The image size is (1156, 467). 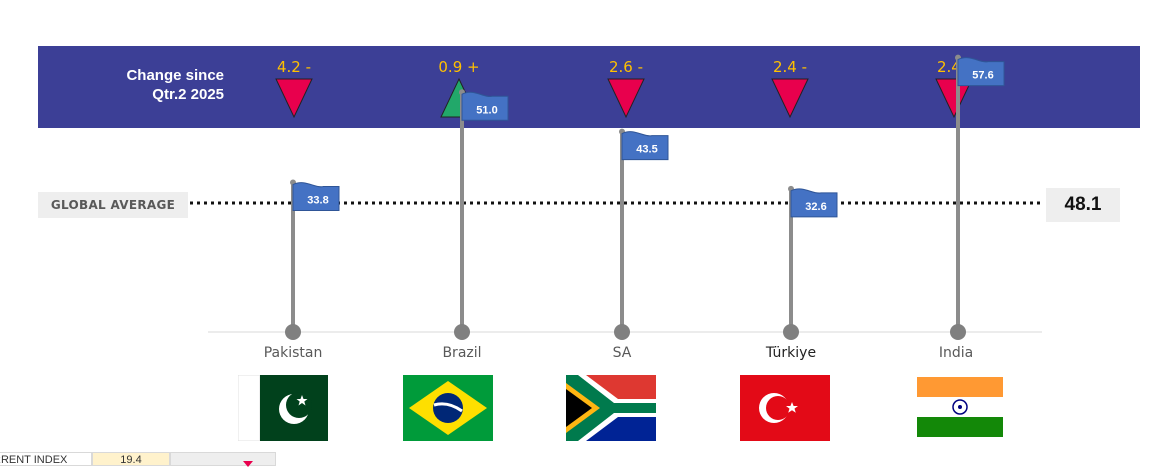 I want to click on pole-base-india, so click(x=958, y=332).